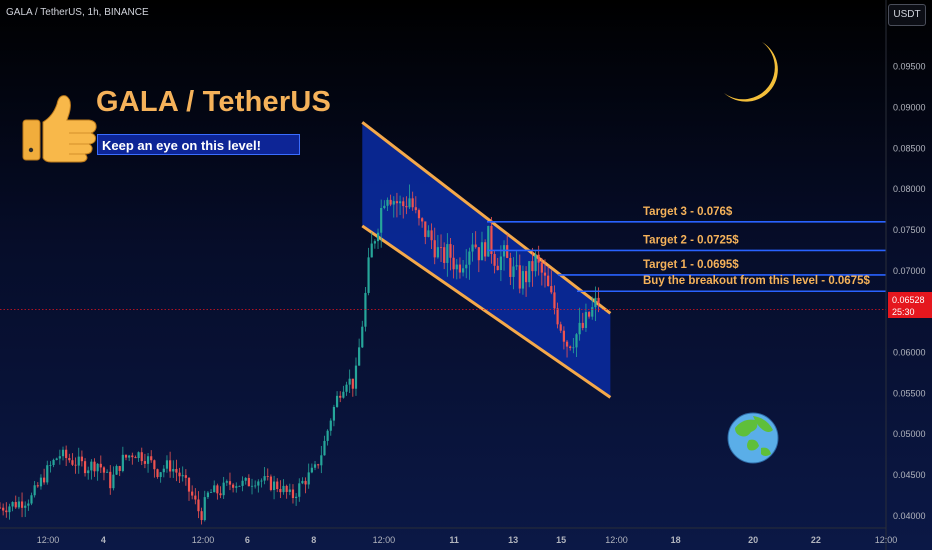 The image size is (932, 550). I want to click on x-tick-label: 4, so click(103, 540).